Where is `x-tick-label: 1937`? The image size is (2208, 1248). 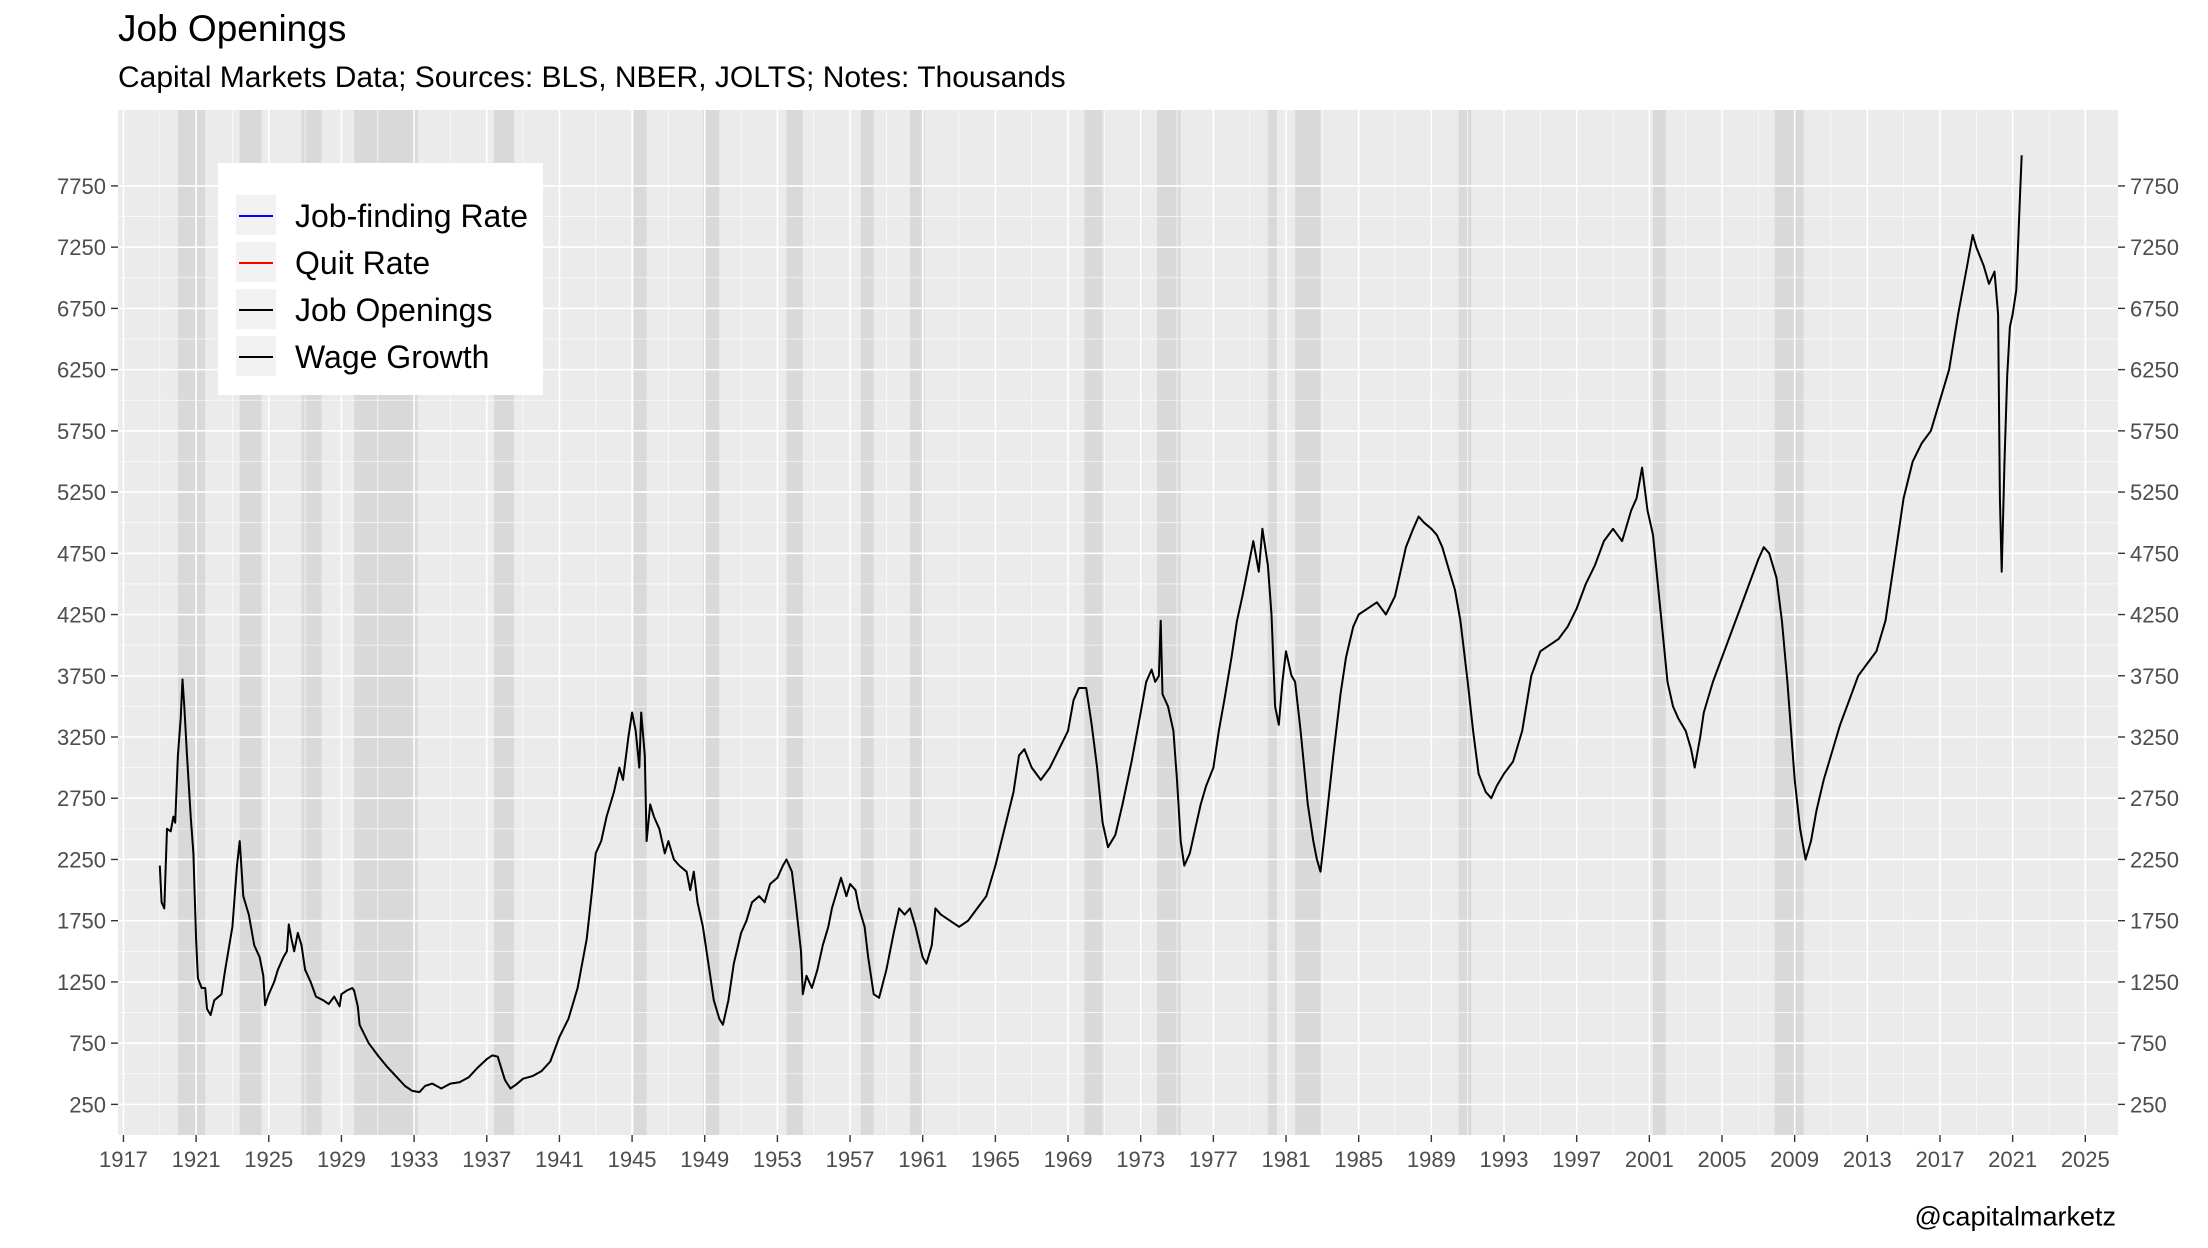 x-tick-label: 1937 is located at coordinates (486, 1159).